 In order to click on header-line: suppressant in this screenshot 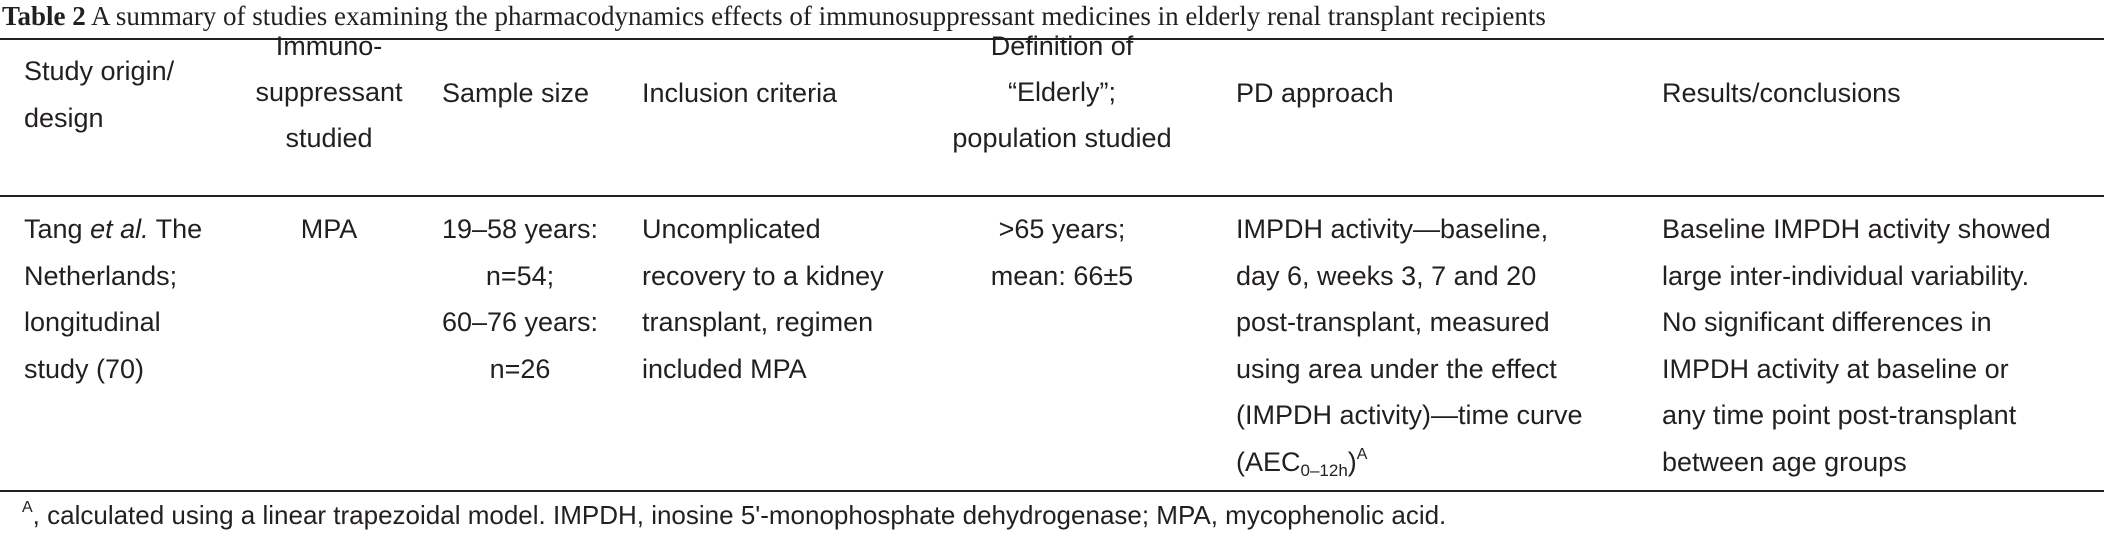, I will do `click(329, 92)`.